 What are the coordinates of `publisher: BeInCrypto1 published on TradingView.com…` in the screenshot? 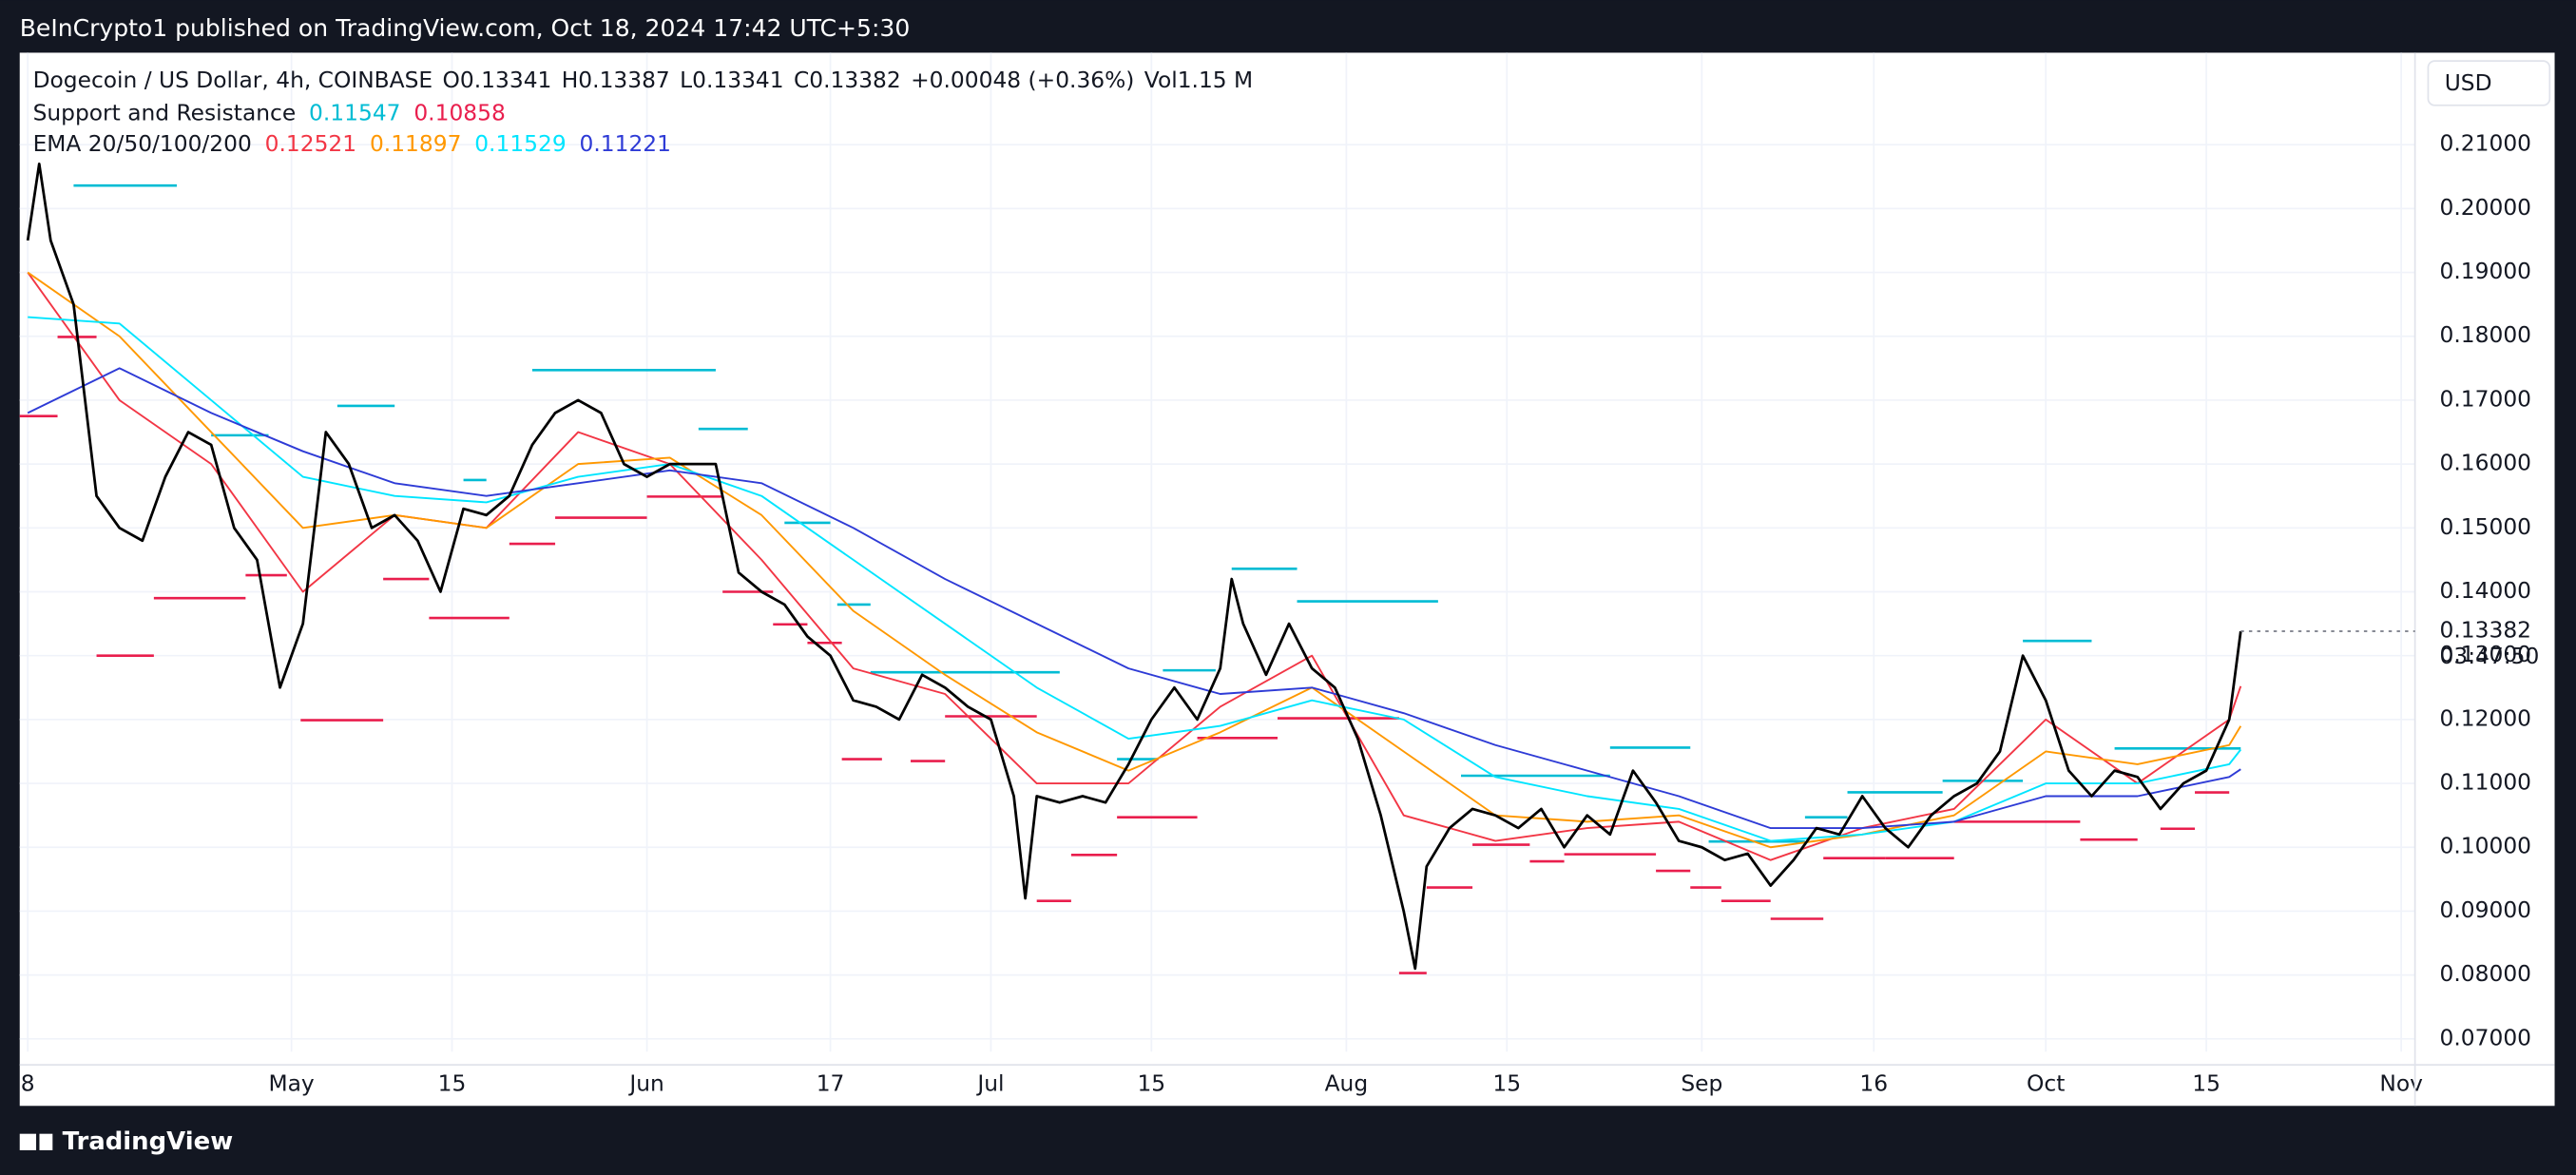 It's located at (465, 28).